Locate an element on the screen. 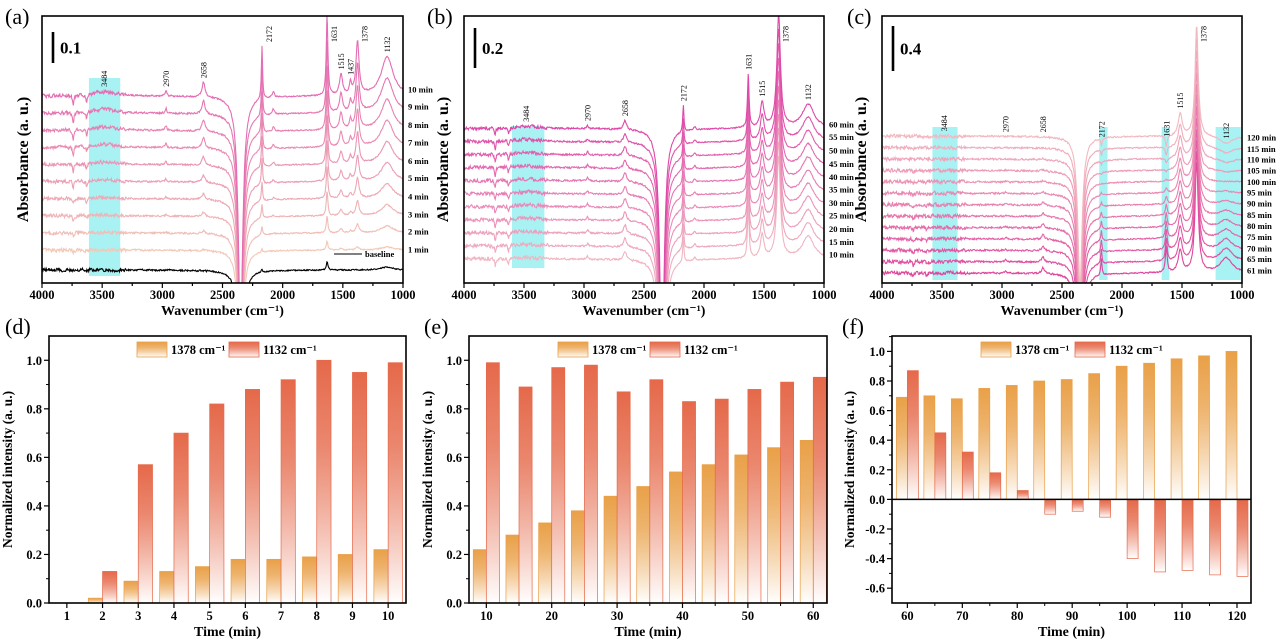  y-axis-title: Normalized intensity (a. u.) is located at coordinates (849, 469).